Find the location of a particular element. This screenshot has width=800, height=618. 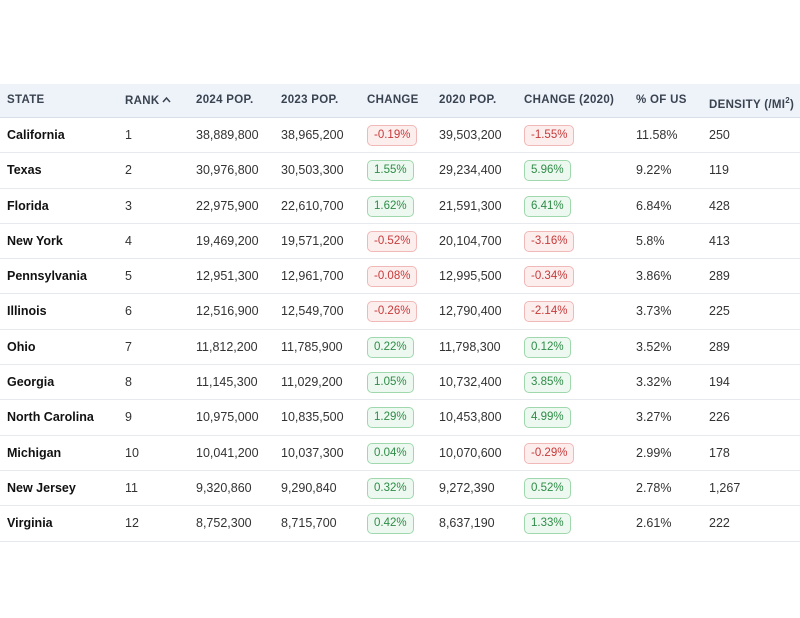

density-cell: 250 is located at coordinates (719, 135).